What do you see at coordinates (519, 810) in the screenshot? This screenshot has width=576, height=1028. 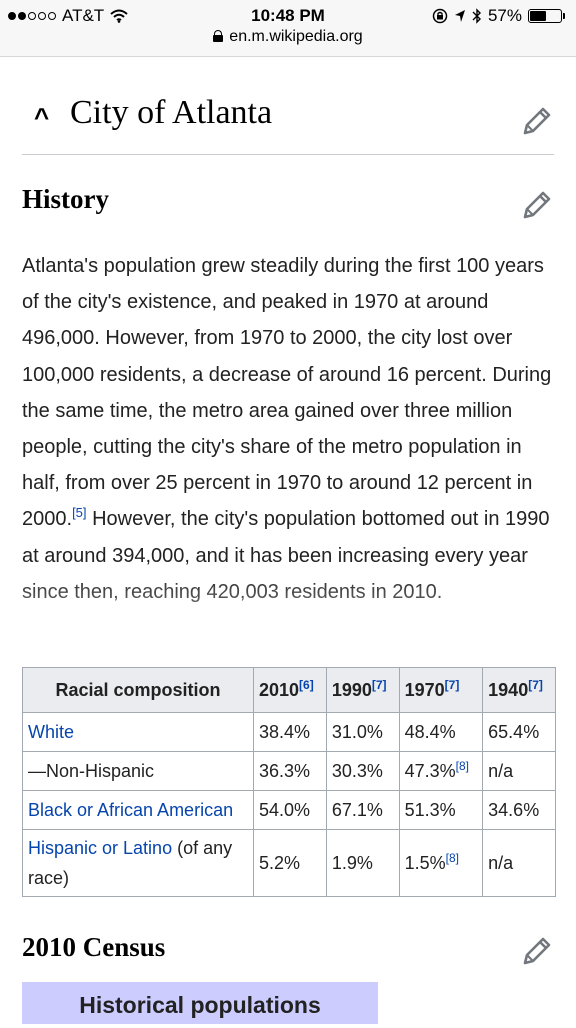 I see `table-cell: 34.6%` at bounding box center [519, 810].